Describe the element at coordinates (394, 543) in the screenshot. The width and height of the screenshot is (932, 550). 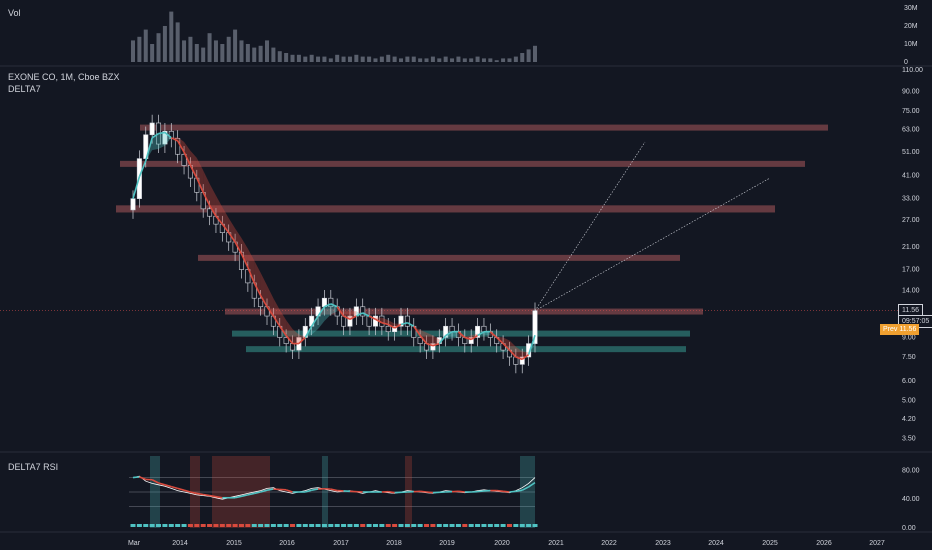
I see `time-axis-label: 2018` at that location.